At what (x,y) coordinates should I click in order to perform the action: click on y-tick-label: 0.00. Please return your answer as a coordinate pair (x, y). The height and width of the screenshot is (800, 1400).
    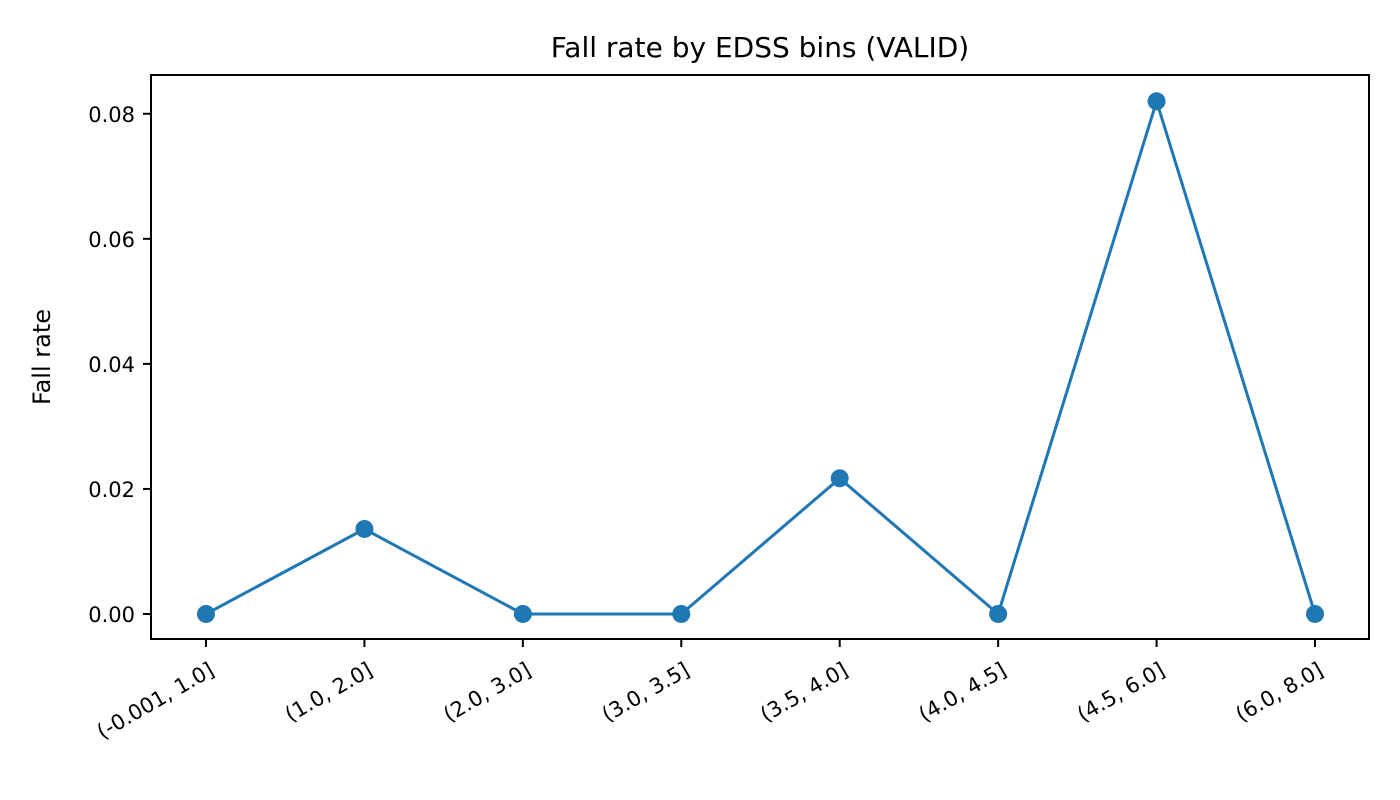
    Looking at the image, I should click on (111, 615).